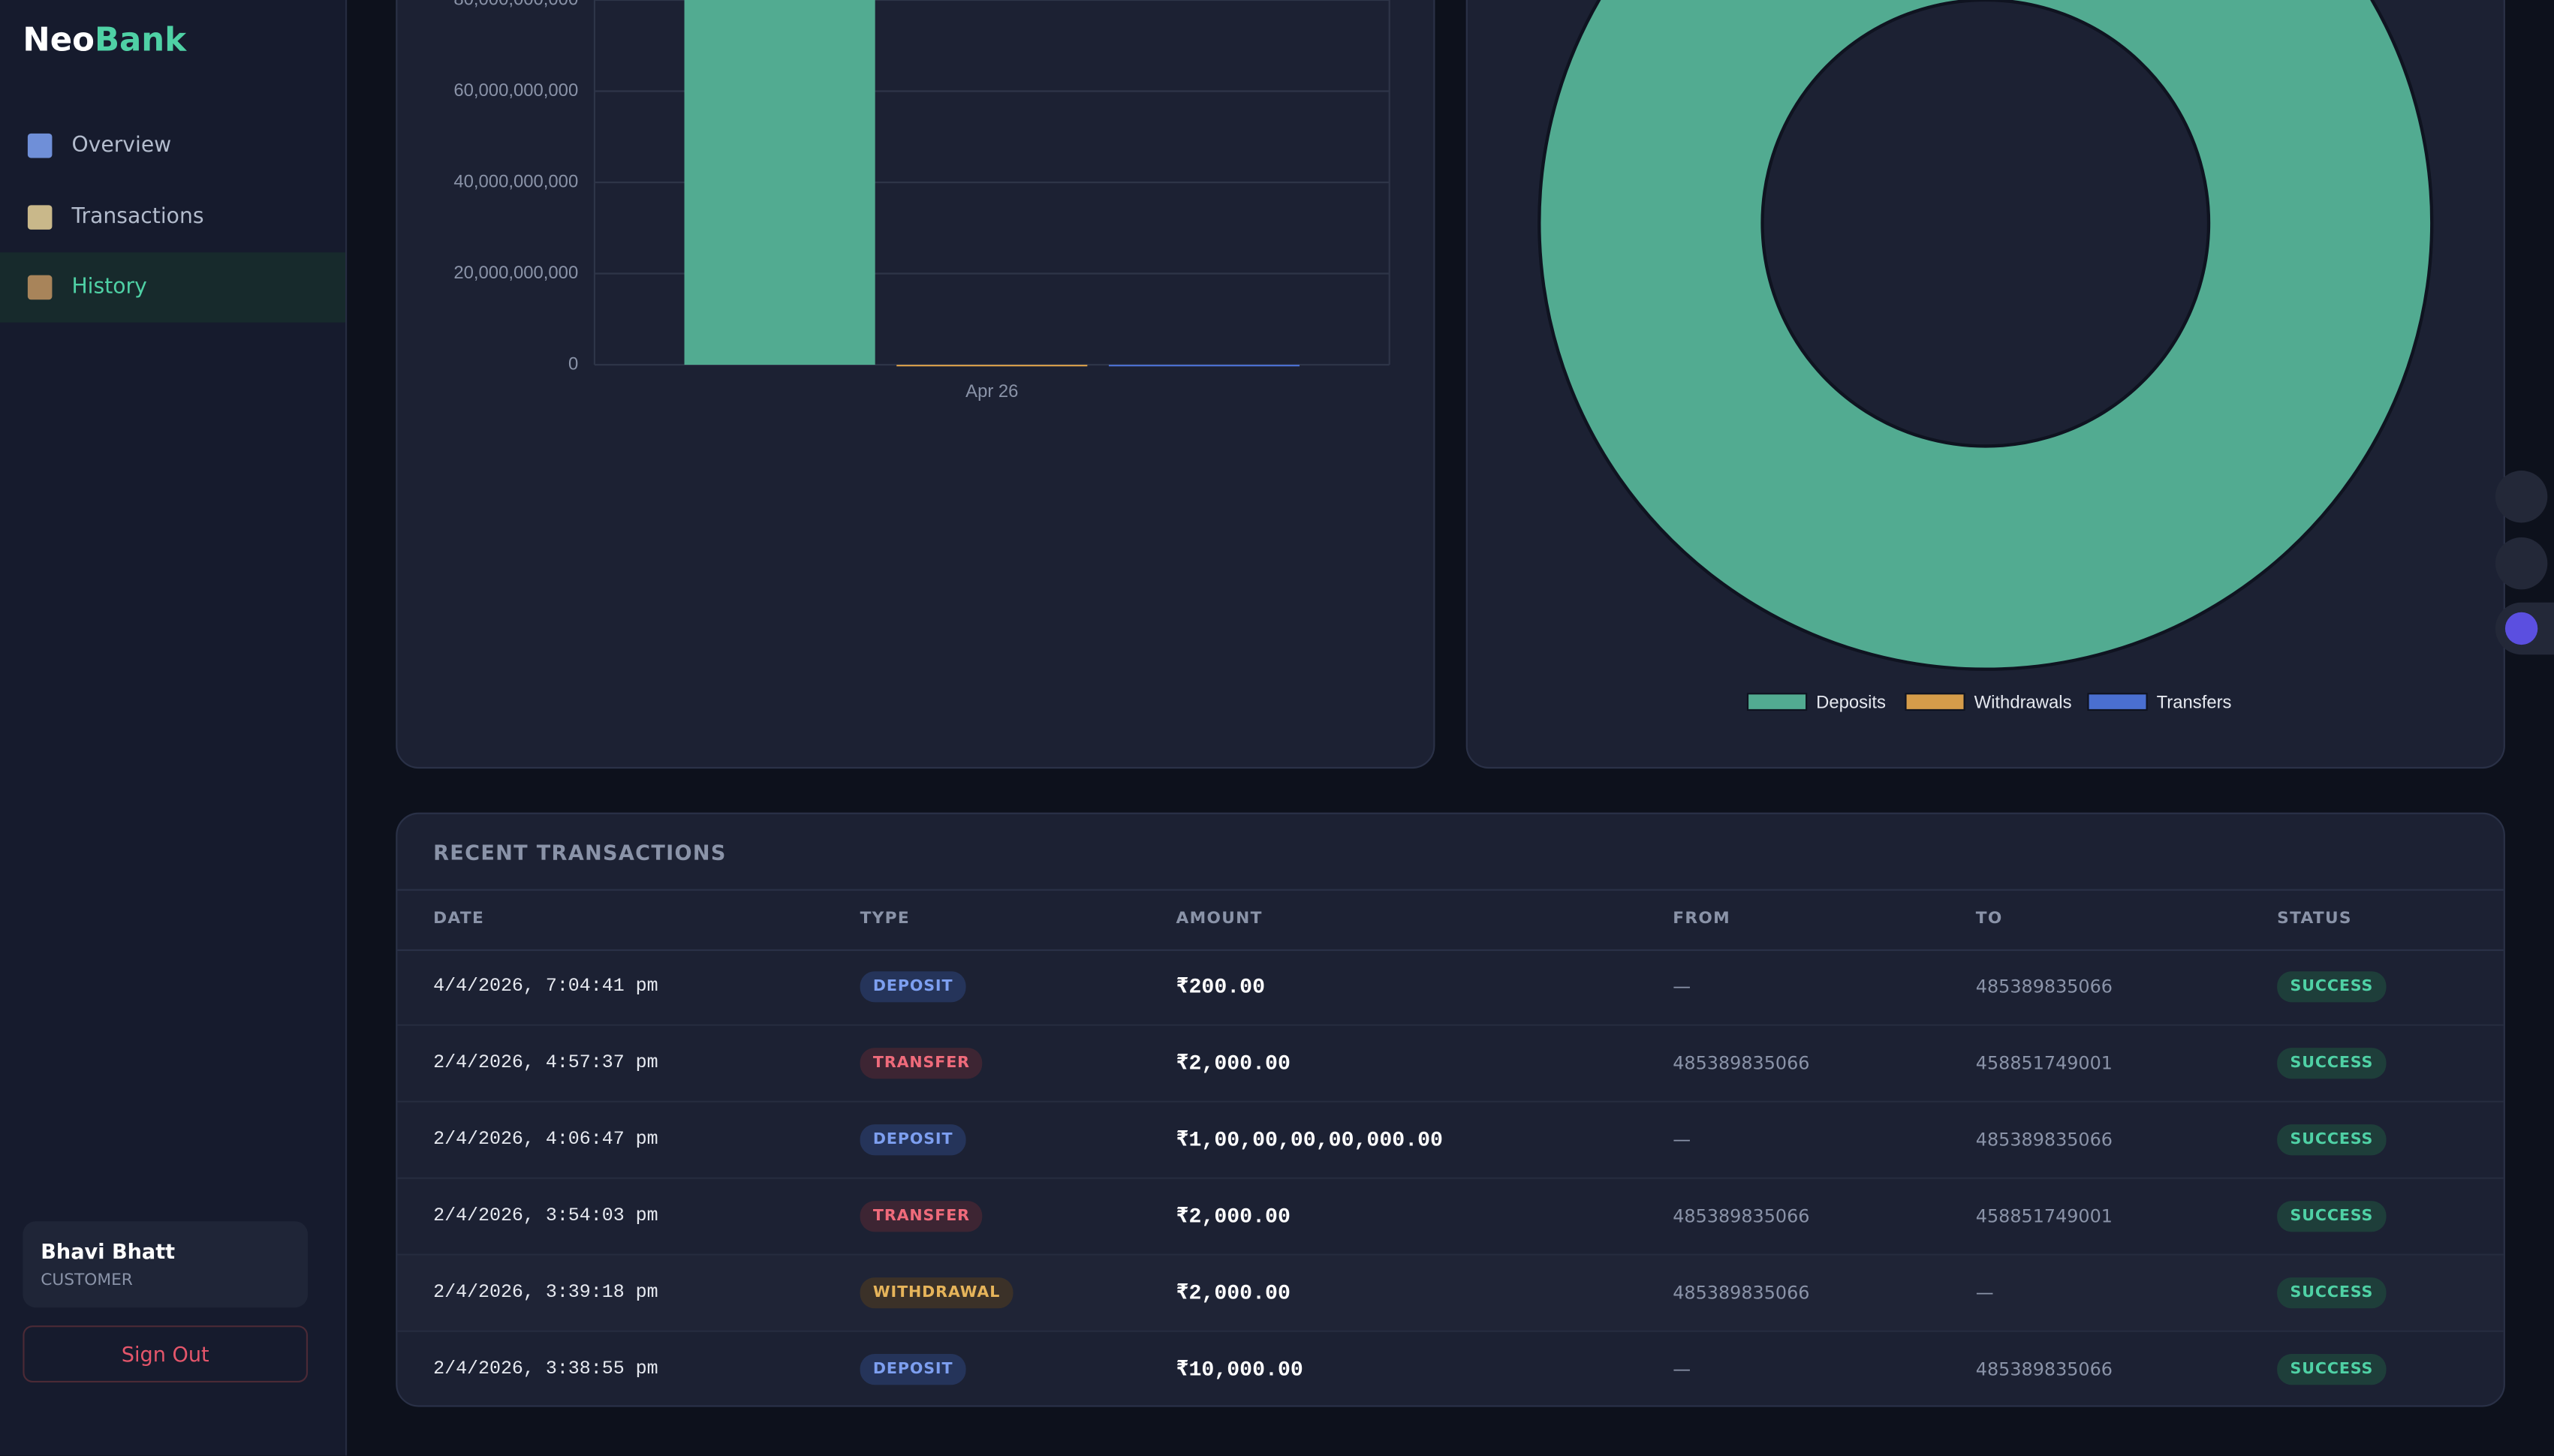 This screenshot has width=2554, height=1456. I want to click on column-header: STATUS, so click(2314, 919).